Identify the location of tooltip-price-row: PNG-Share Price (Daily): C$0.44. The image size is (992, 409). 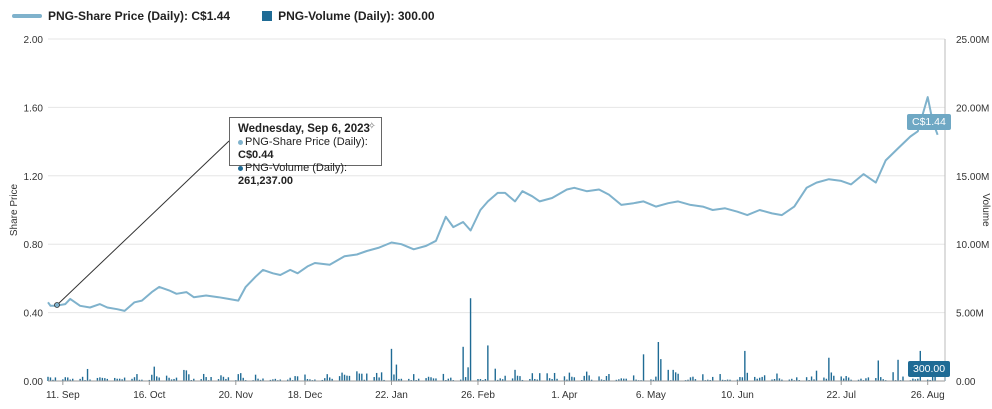
(309, 149).